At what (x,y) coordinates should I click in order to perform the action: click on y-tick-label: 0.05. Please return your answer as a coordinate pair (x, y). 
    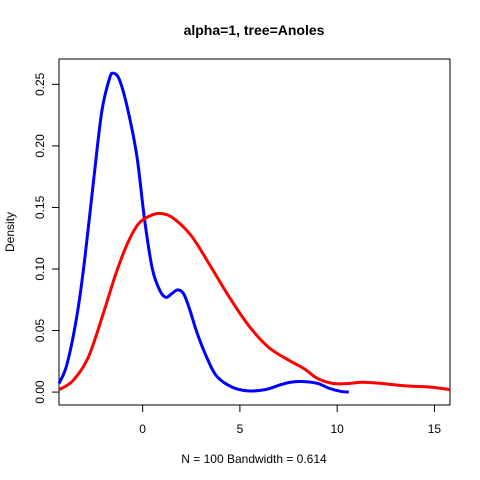
    Looking at the image, I should click on (40, 331).